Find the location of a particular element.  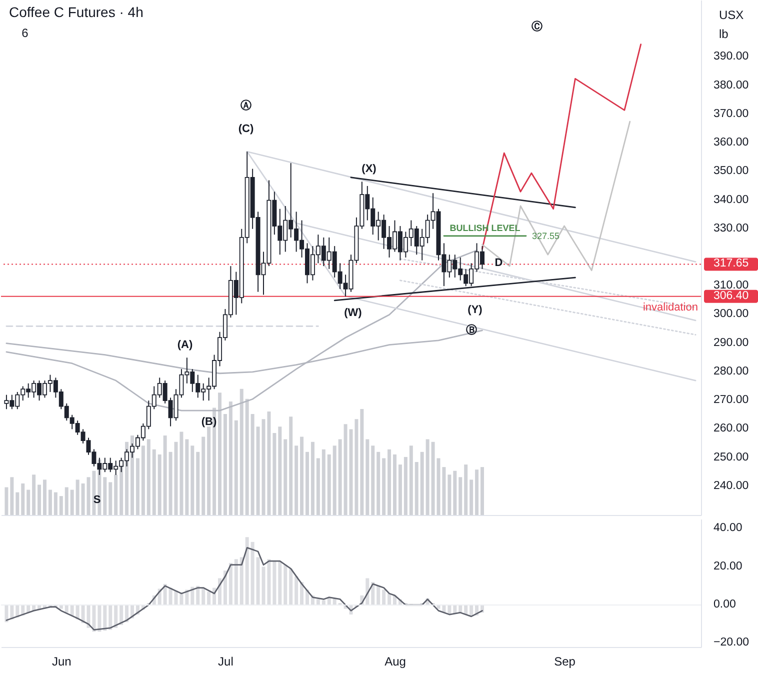

y-tick-label: 310.00 is located at coordinates (731, 286).